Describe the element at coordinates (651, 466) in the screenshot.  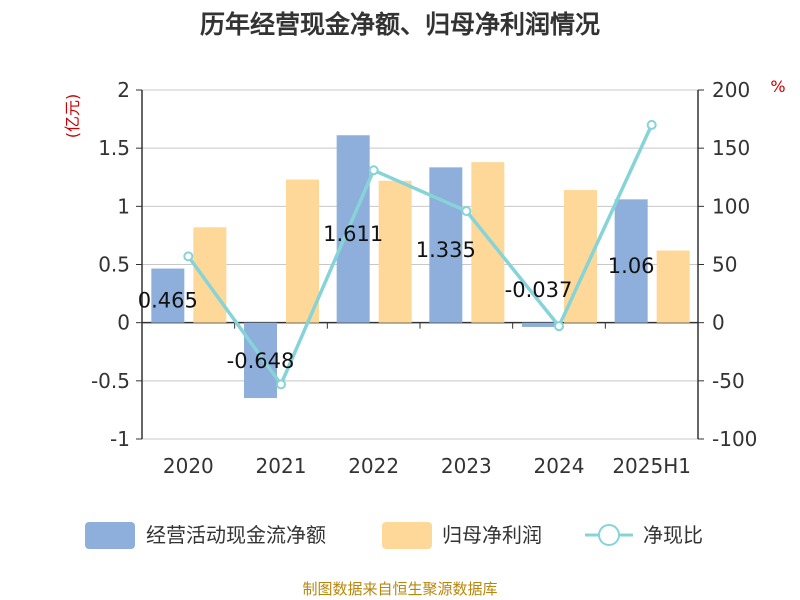
I see `x-tick-label: 2025H1` at that location.